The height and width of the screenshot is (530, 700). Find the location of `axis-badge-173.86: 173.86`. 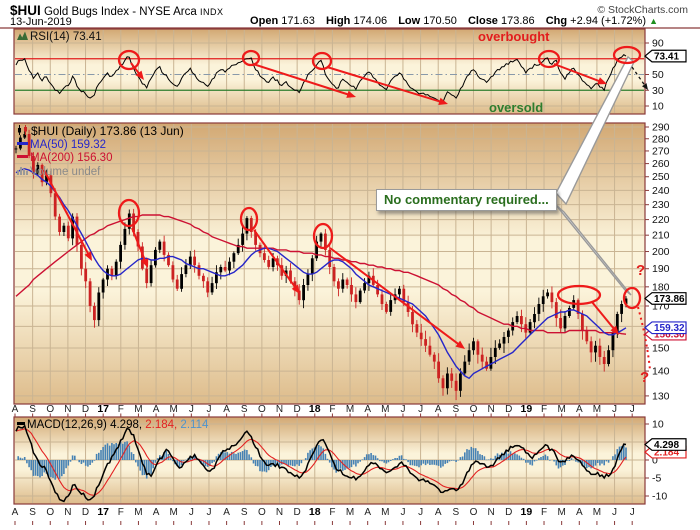

axis-badge-173.86: 173.86 is located at coordinates (665, 298).